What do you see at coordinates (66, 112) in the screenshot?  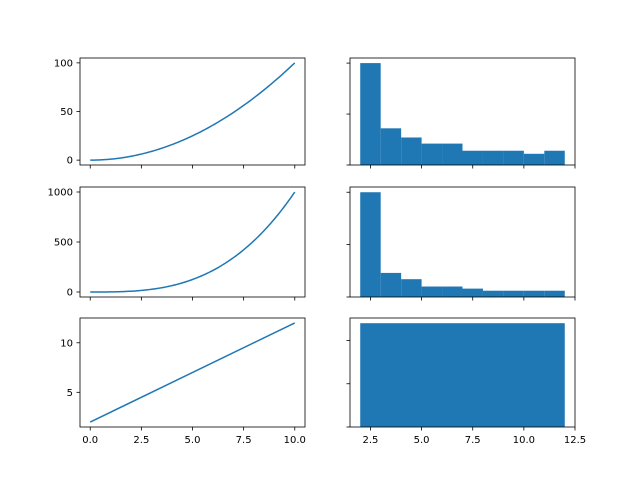 I see `y-tick-label: 50` at bounding box center [66, 112].